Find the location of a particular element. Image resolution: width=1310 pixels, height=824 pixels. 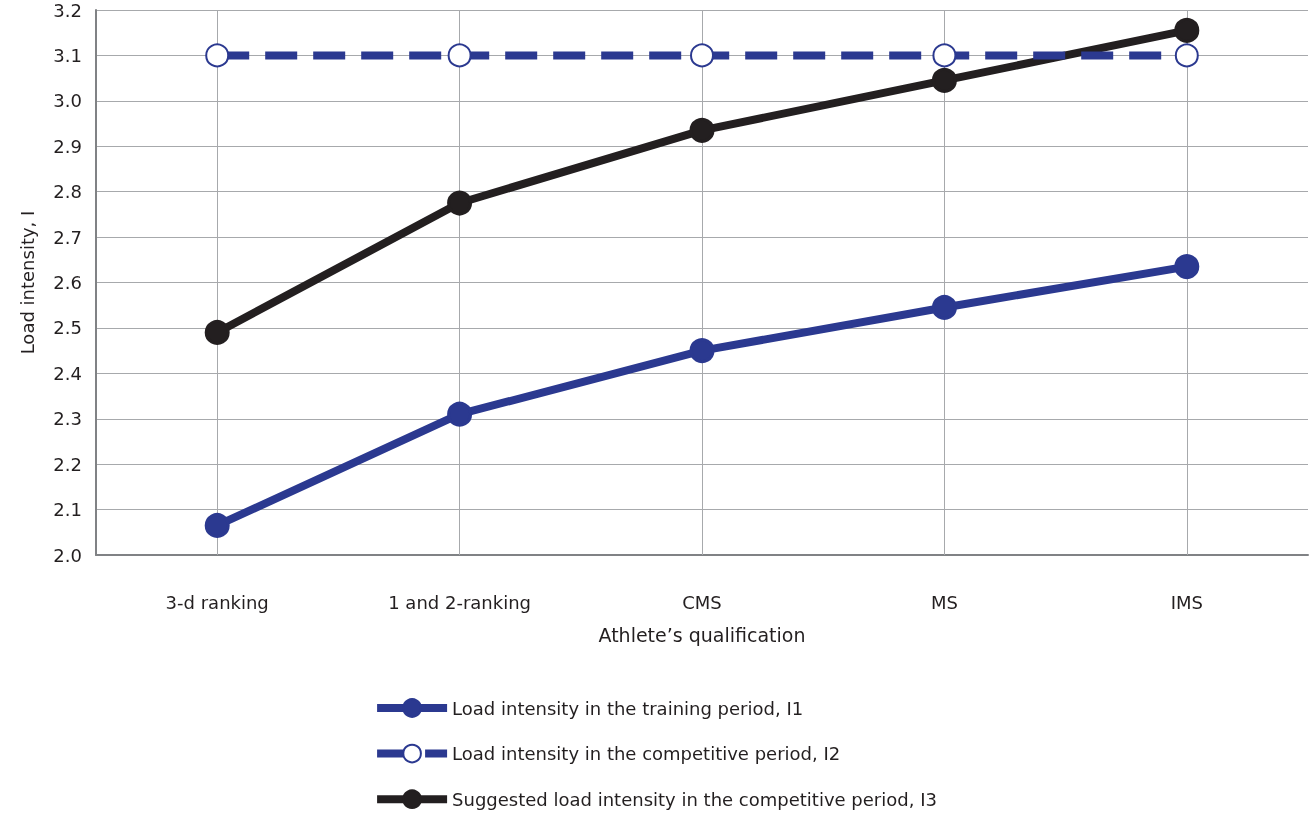

y-tick-label: 2.7 is located at coordinates (67, 237).